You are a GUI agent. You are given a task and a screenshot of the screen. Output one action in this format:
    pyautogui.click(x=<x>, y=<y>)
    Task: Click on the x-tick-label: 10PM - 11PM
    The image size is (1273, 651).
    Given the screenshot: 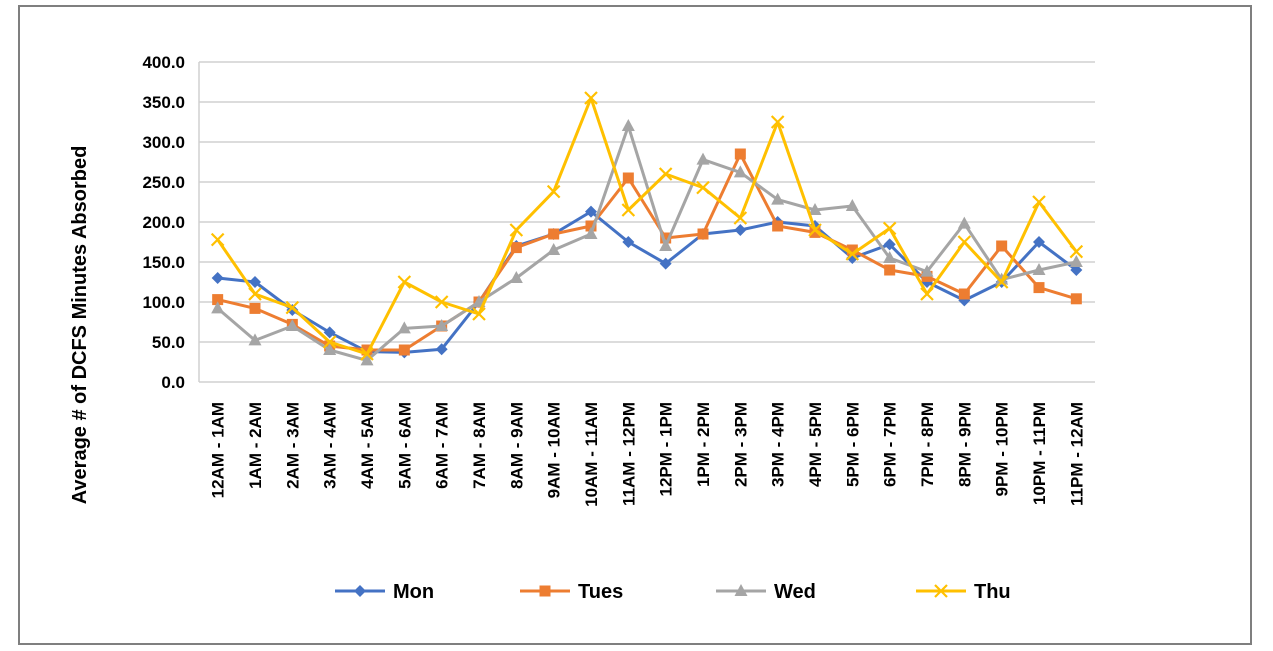 What is the action you would take?
    pyautogui.click(x=1039, y=453)
    